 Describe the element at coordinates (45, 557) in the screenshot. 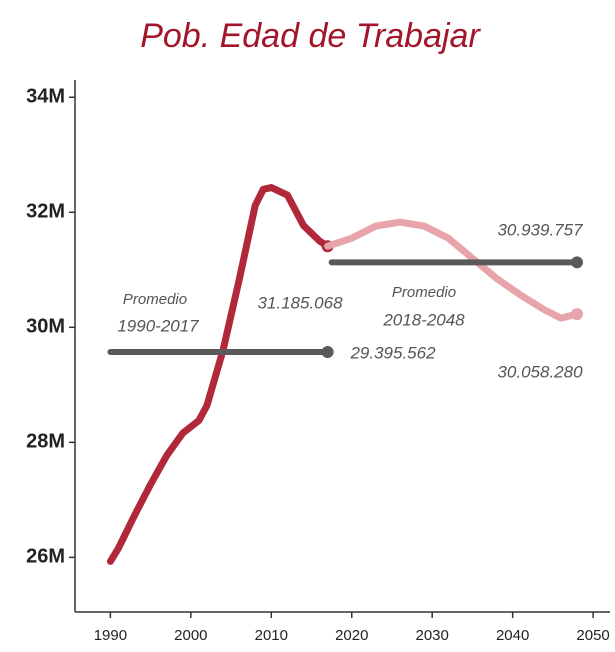

I see `y-tick-label: 26M` at that location.